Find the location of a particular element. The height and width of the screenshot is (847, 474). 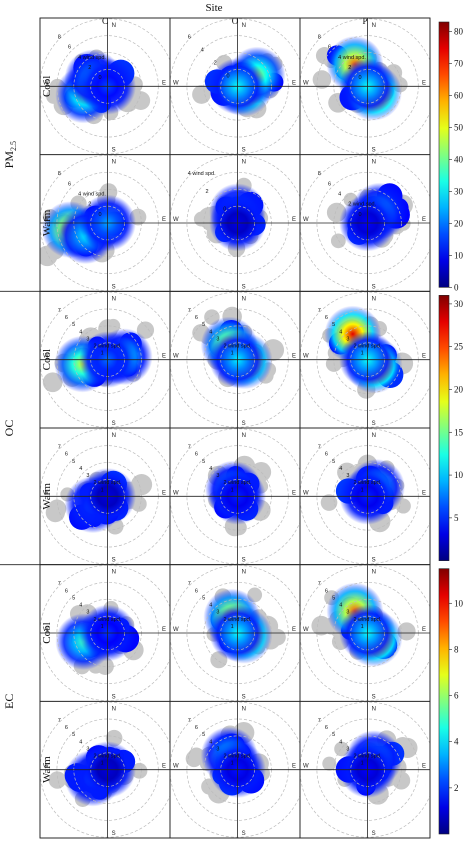

colorbar-tick-label: 20 is located at coordinates (459, 223).